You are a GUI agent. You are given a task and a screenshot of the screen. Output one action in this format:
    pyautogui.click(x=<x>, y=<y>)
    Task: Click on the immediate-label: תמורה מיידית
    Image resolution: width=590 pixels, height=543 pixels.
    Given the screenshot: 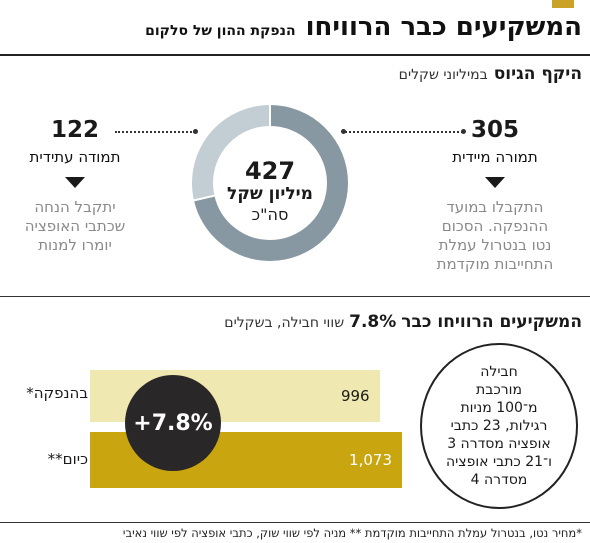 What is the action you would take?
    pyautogui.click(x=495, y=157)
    